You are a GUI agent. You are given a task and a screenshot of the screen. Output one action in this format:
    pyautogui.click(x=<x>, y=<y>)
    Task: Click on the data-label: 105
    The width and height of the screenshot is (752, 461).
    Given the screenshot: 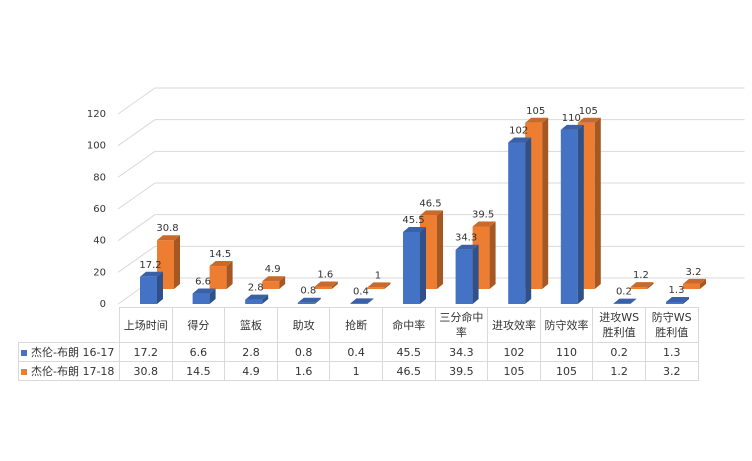 What is the action you would take?
    pyautogui.click(x=535, y=111)
    